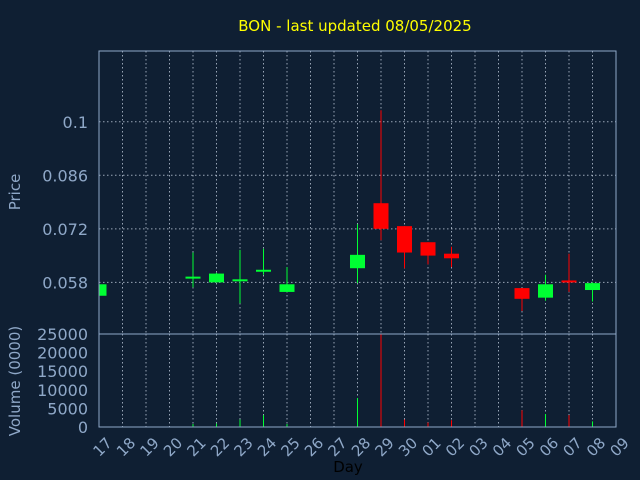 This screenshot has width=640, height=480. What do you see at coordinates (573, 447) in the screenshot?
I see `x-tick-label: 07` at bounding box center [573, 447].